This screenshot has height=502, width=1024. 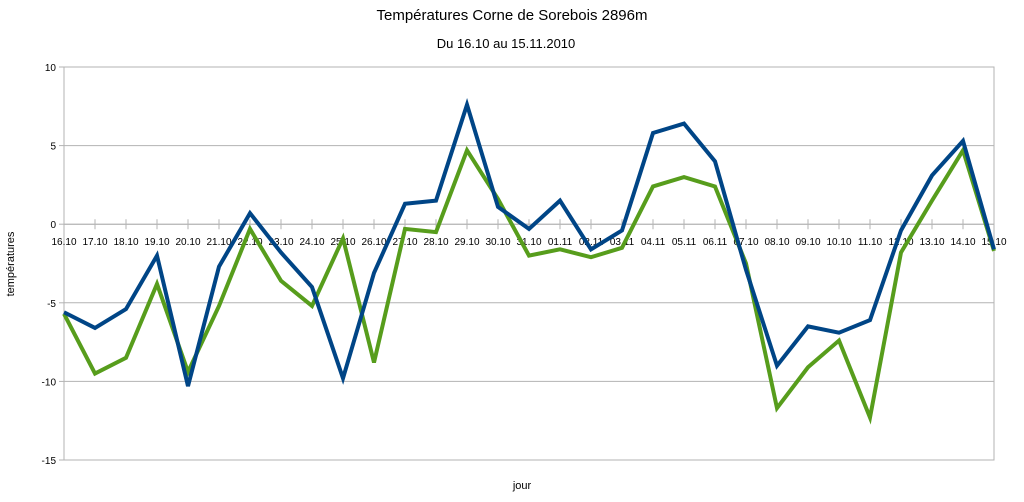 What do you see at coordinates (187, 242) in the screenshot?
I see `x-tick-label: 20.10` at bounding box center [187, 242].